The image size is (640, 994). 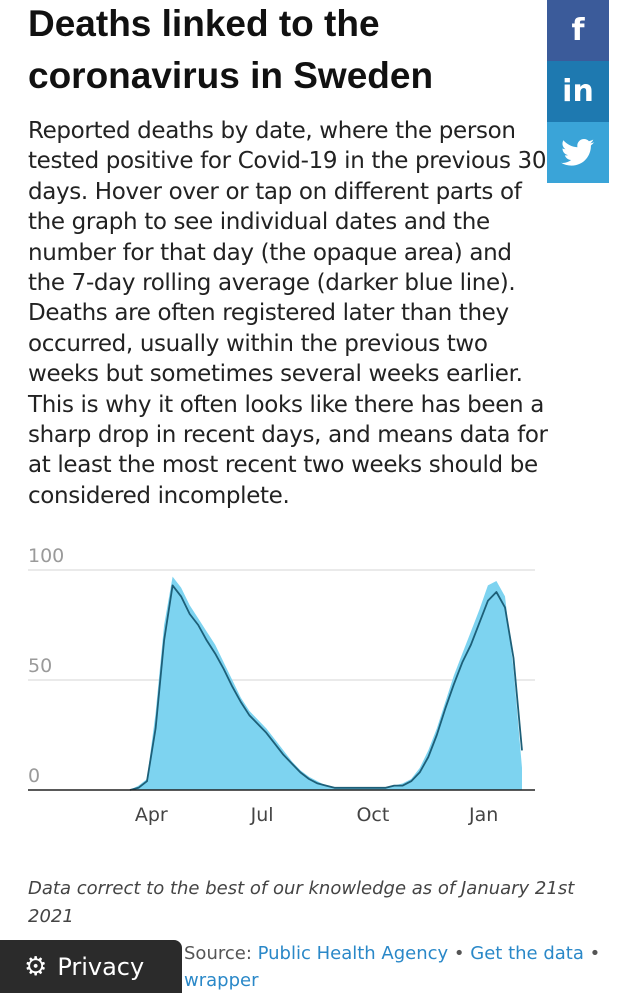 What do you see at coordinates (372, 815) in the screenshot?
I see `x-tick-label: Oct` at bounding box center [372, 815].